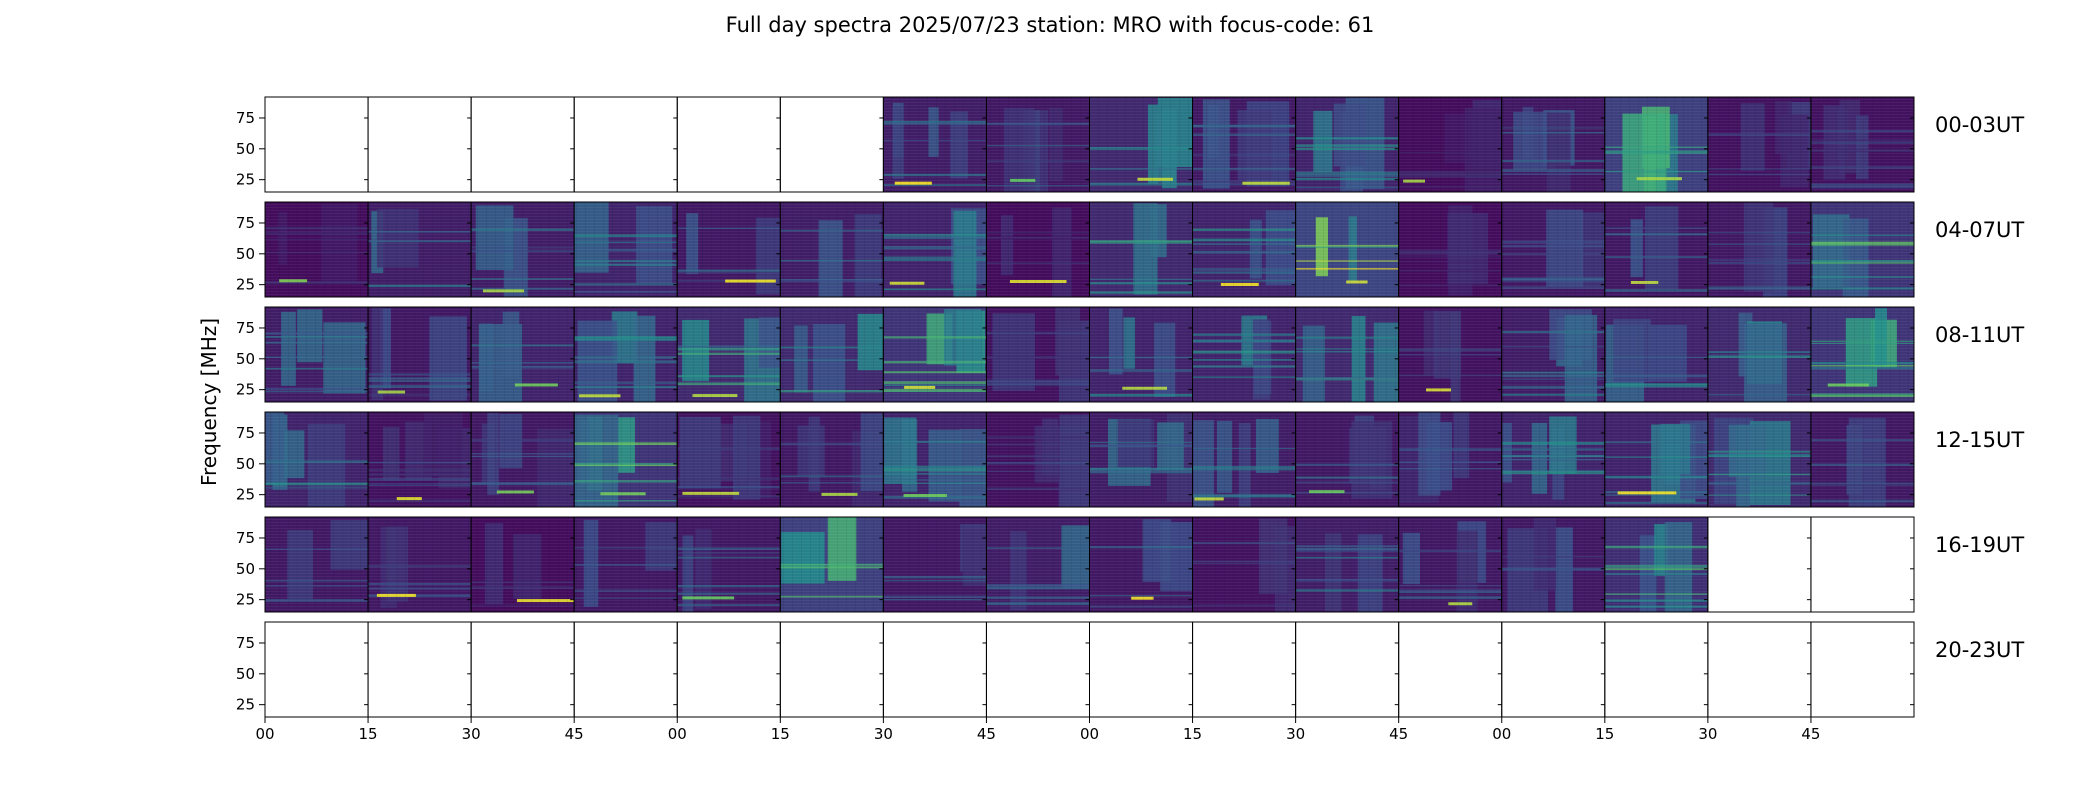 Image resolution: width=2100 pixels, height=800 pixels. What do you see at coordinates (1979, 650) in the screenshot?
I see `row-label: 20-23UT` at bounding box center [1979, 650].